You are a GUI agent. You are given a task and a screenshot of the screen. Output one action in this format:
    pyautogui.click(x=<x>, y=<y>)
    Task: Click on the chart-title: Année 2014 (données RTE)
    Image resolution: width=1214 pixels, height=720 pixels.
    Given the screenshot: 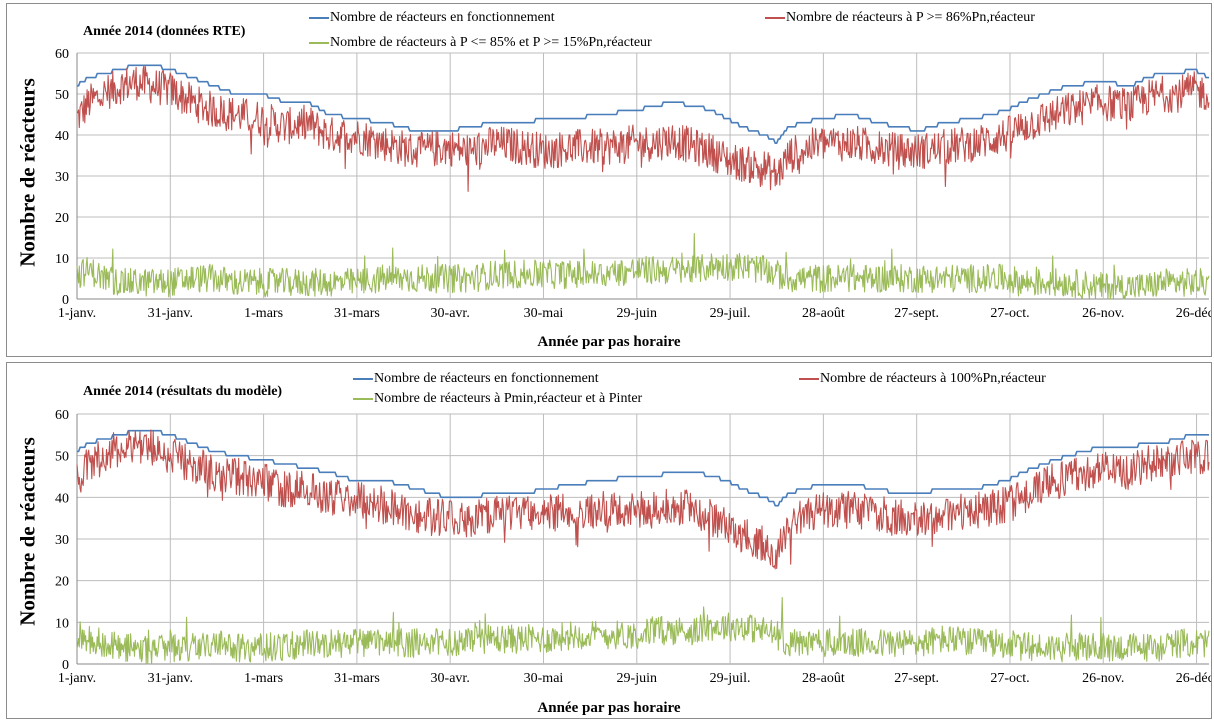 What is the action you would take?
    pyautogui.click(x=164, y=32)
    